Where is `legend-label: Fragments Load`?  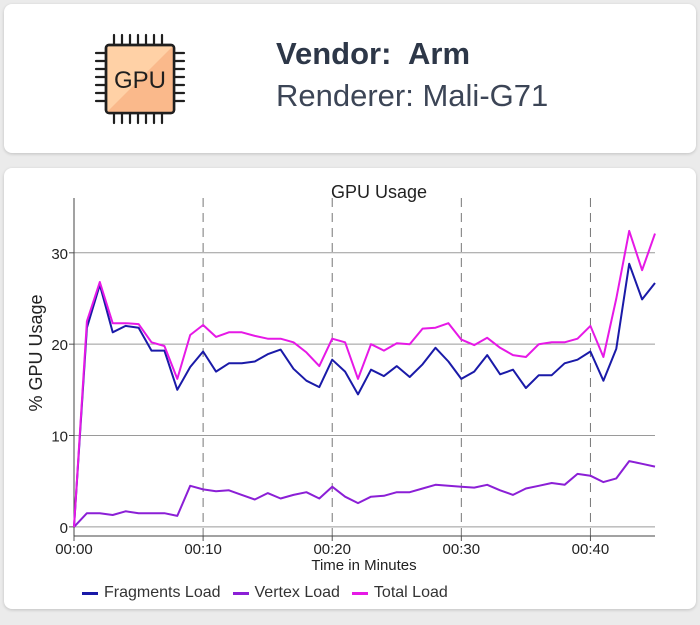
legend-label: Fragments Load is located at coordinates (162, 592).